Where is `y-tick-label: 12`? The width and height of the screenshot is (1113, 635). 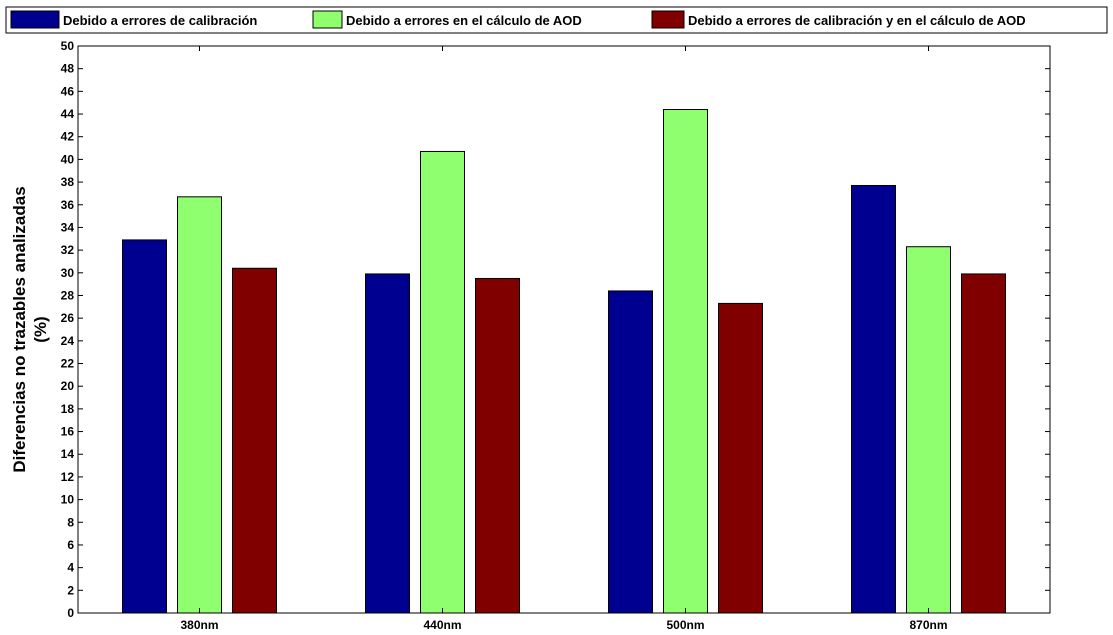
y-tick-label: 12 is located at coordinates (68, 477).